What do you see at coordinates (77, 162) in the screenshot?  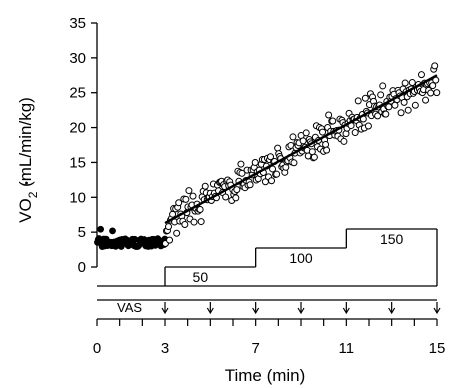 I see `y-tick-label-15: 15` at bounding box center [77, 162].